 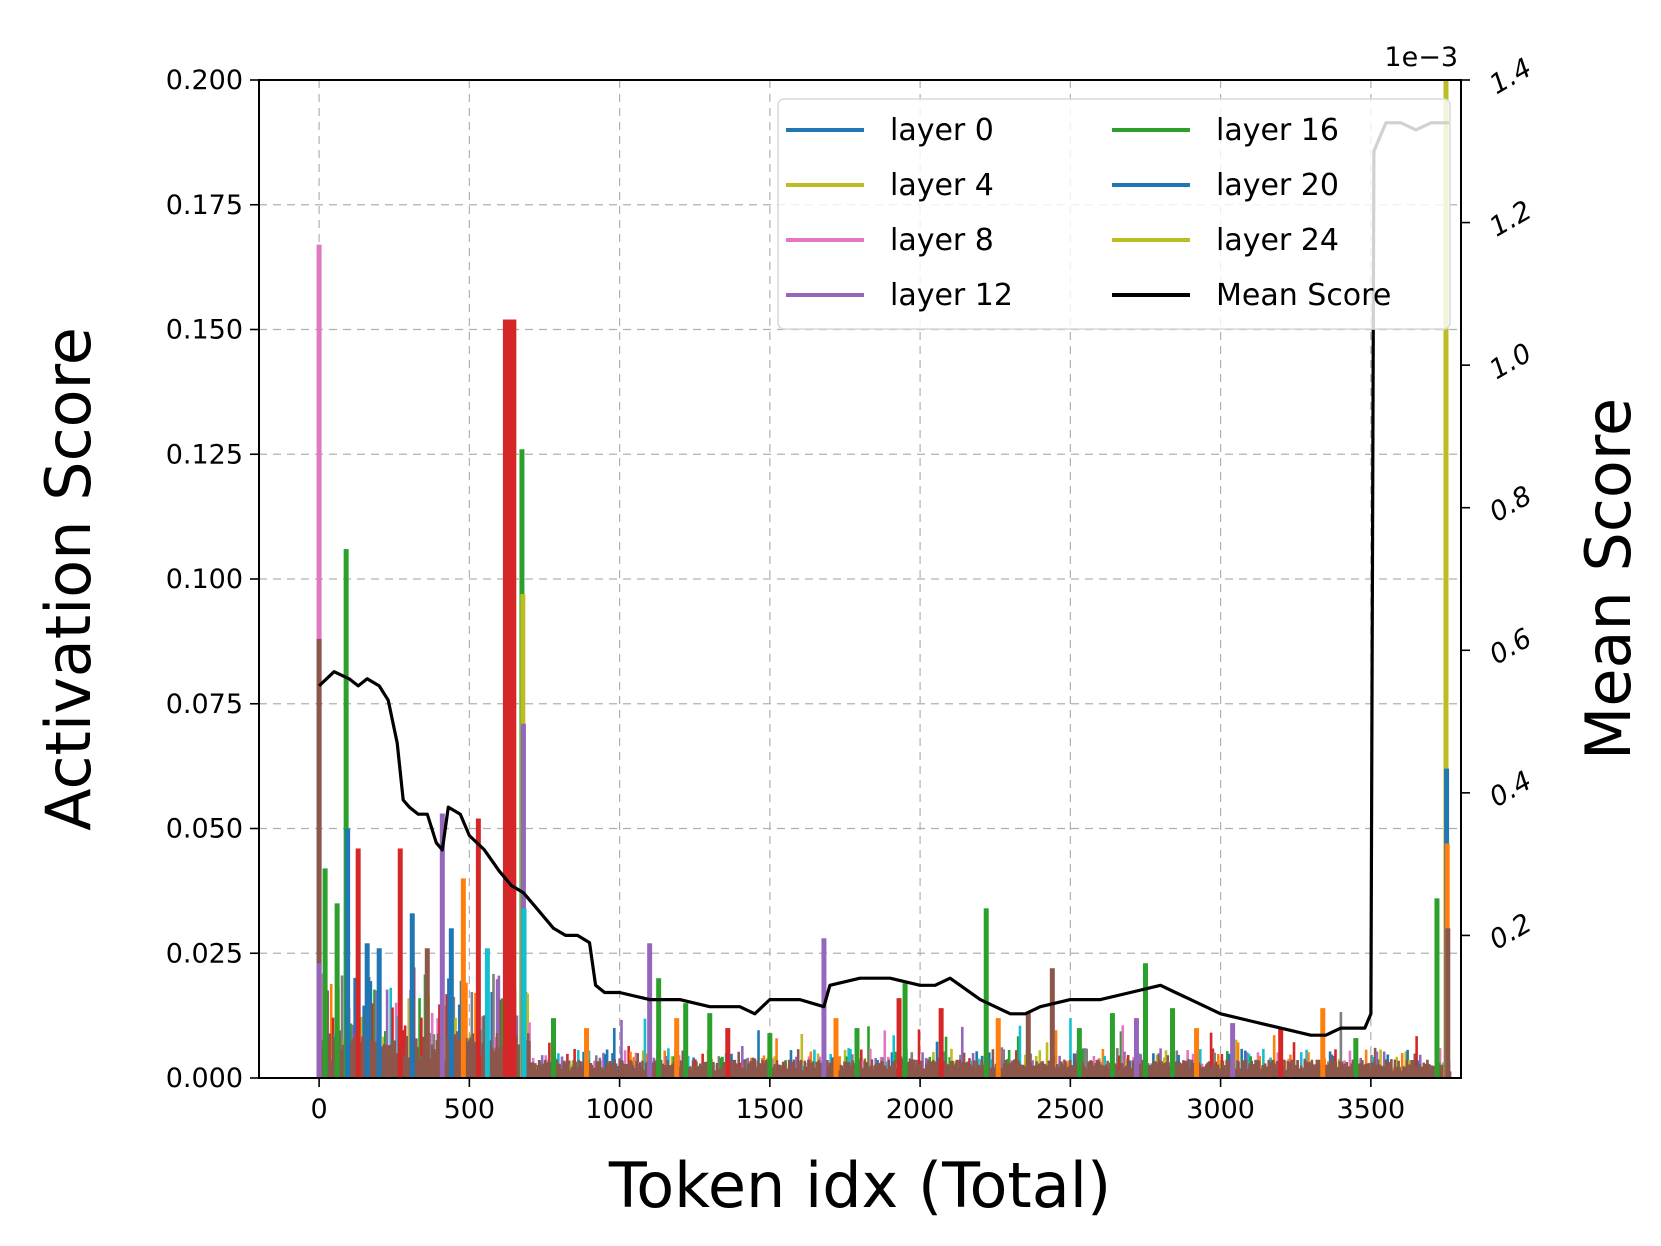 I want to click on y2-tick-label: 0.8, so click(x=1510, y=504).